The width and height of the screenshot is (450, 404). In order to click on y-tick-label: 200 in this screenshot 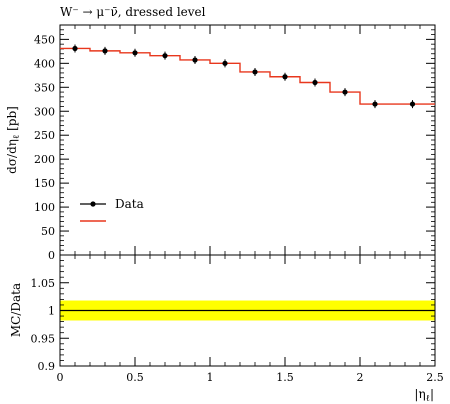, I will do `click(44, 159)`.